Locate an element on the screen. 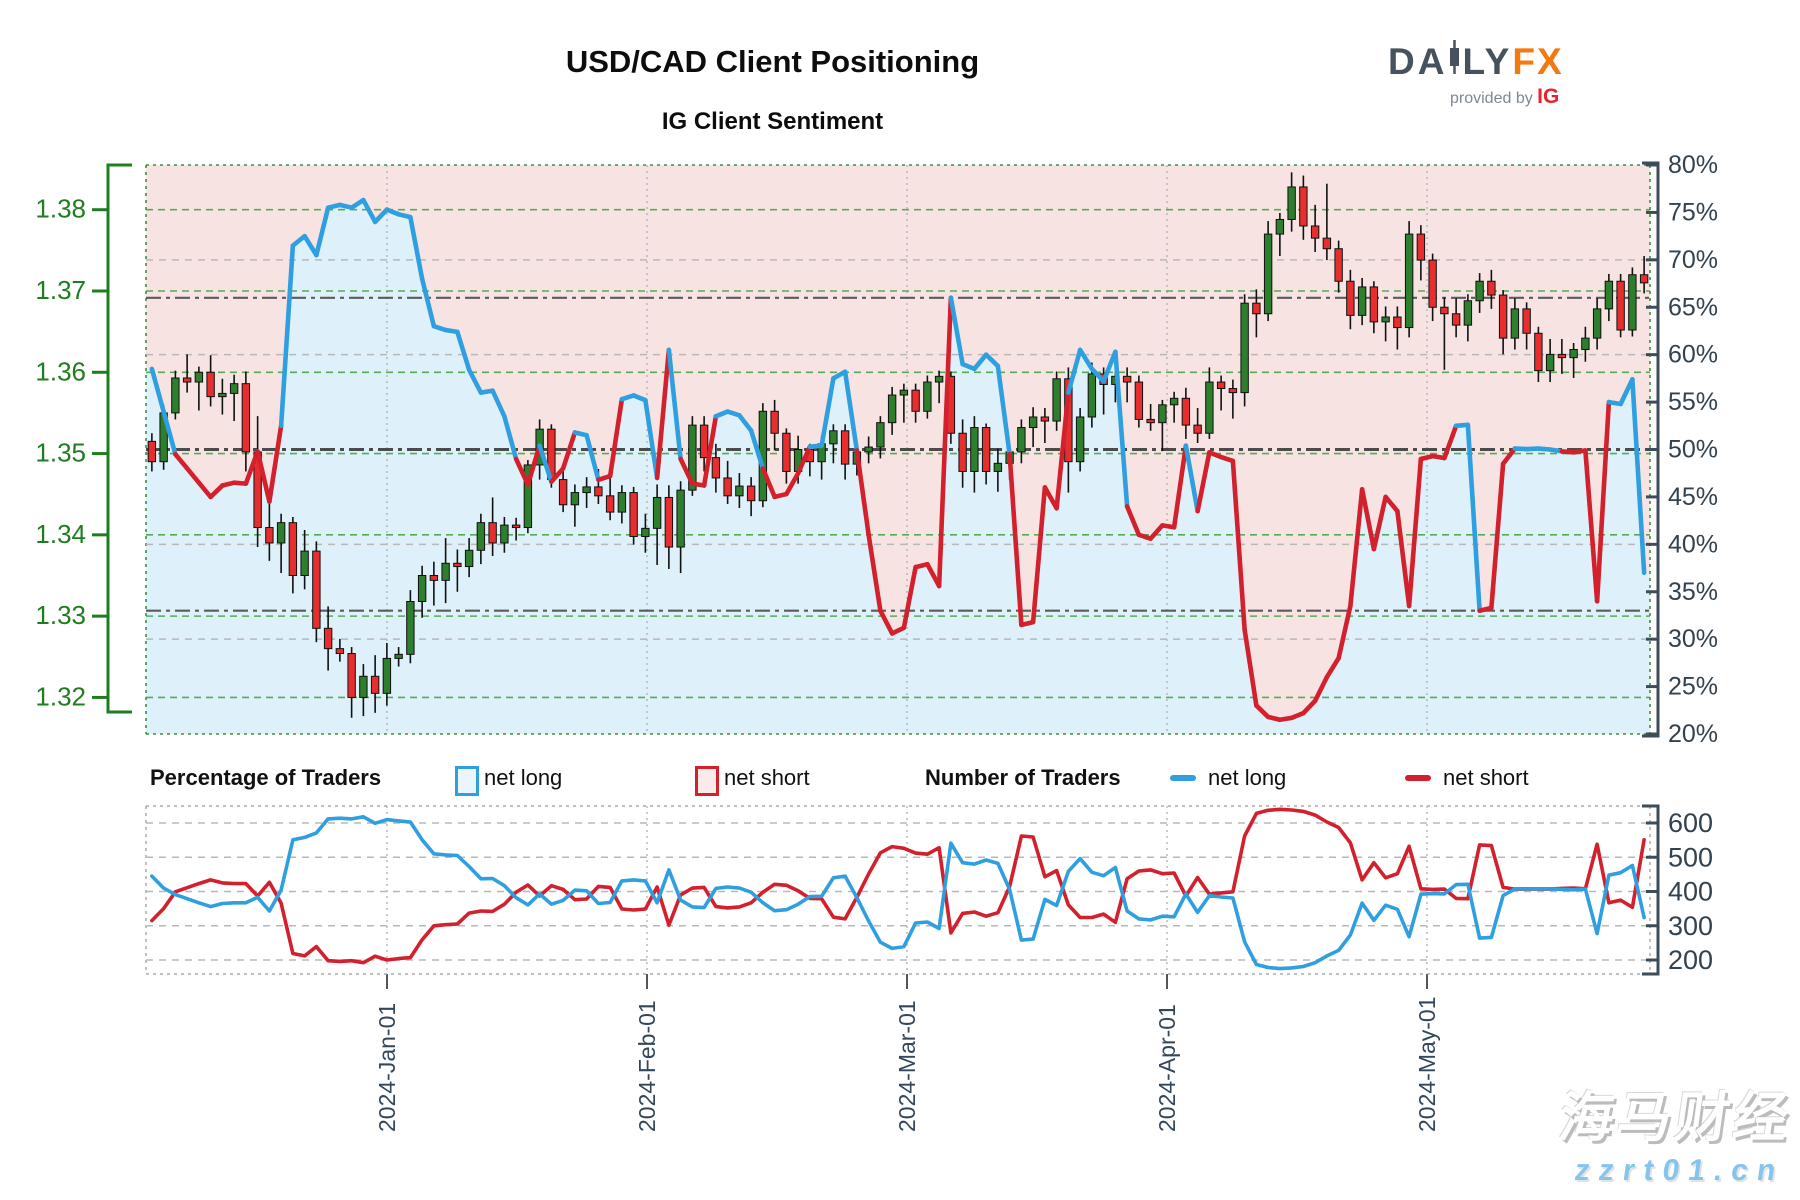 The image size is (1800, 1200). svg-text: 35% is located at coordinates (1693, 592).